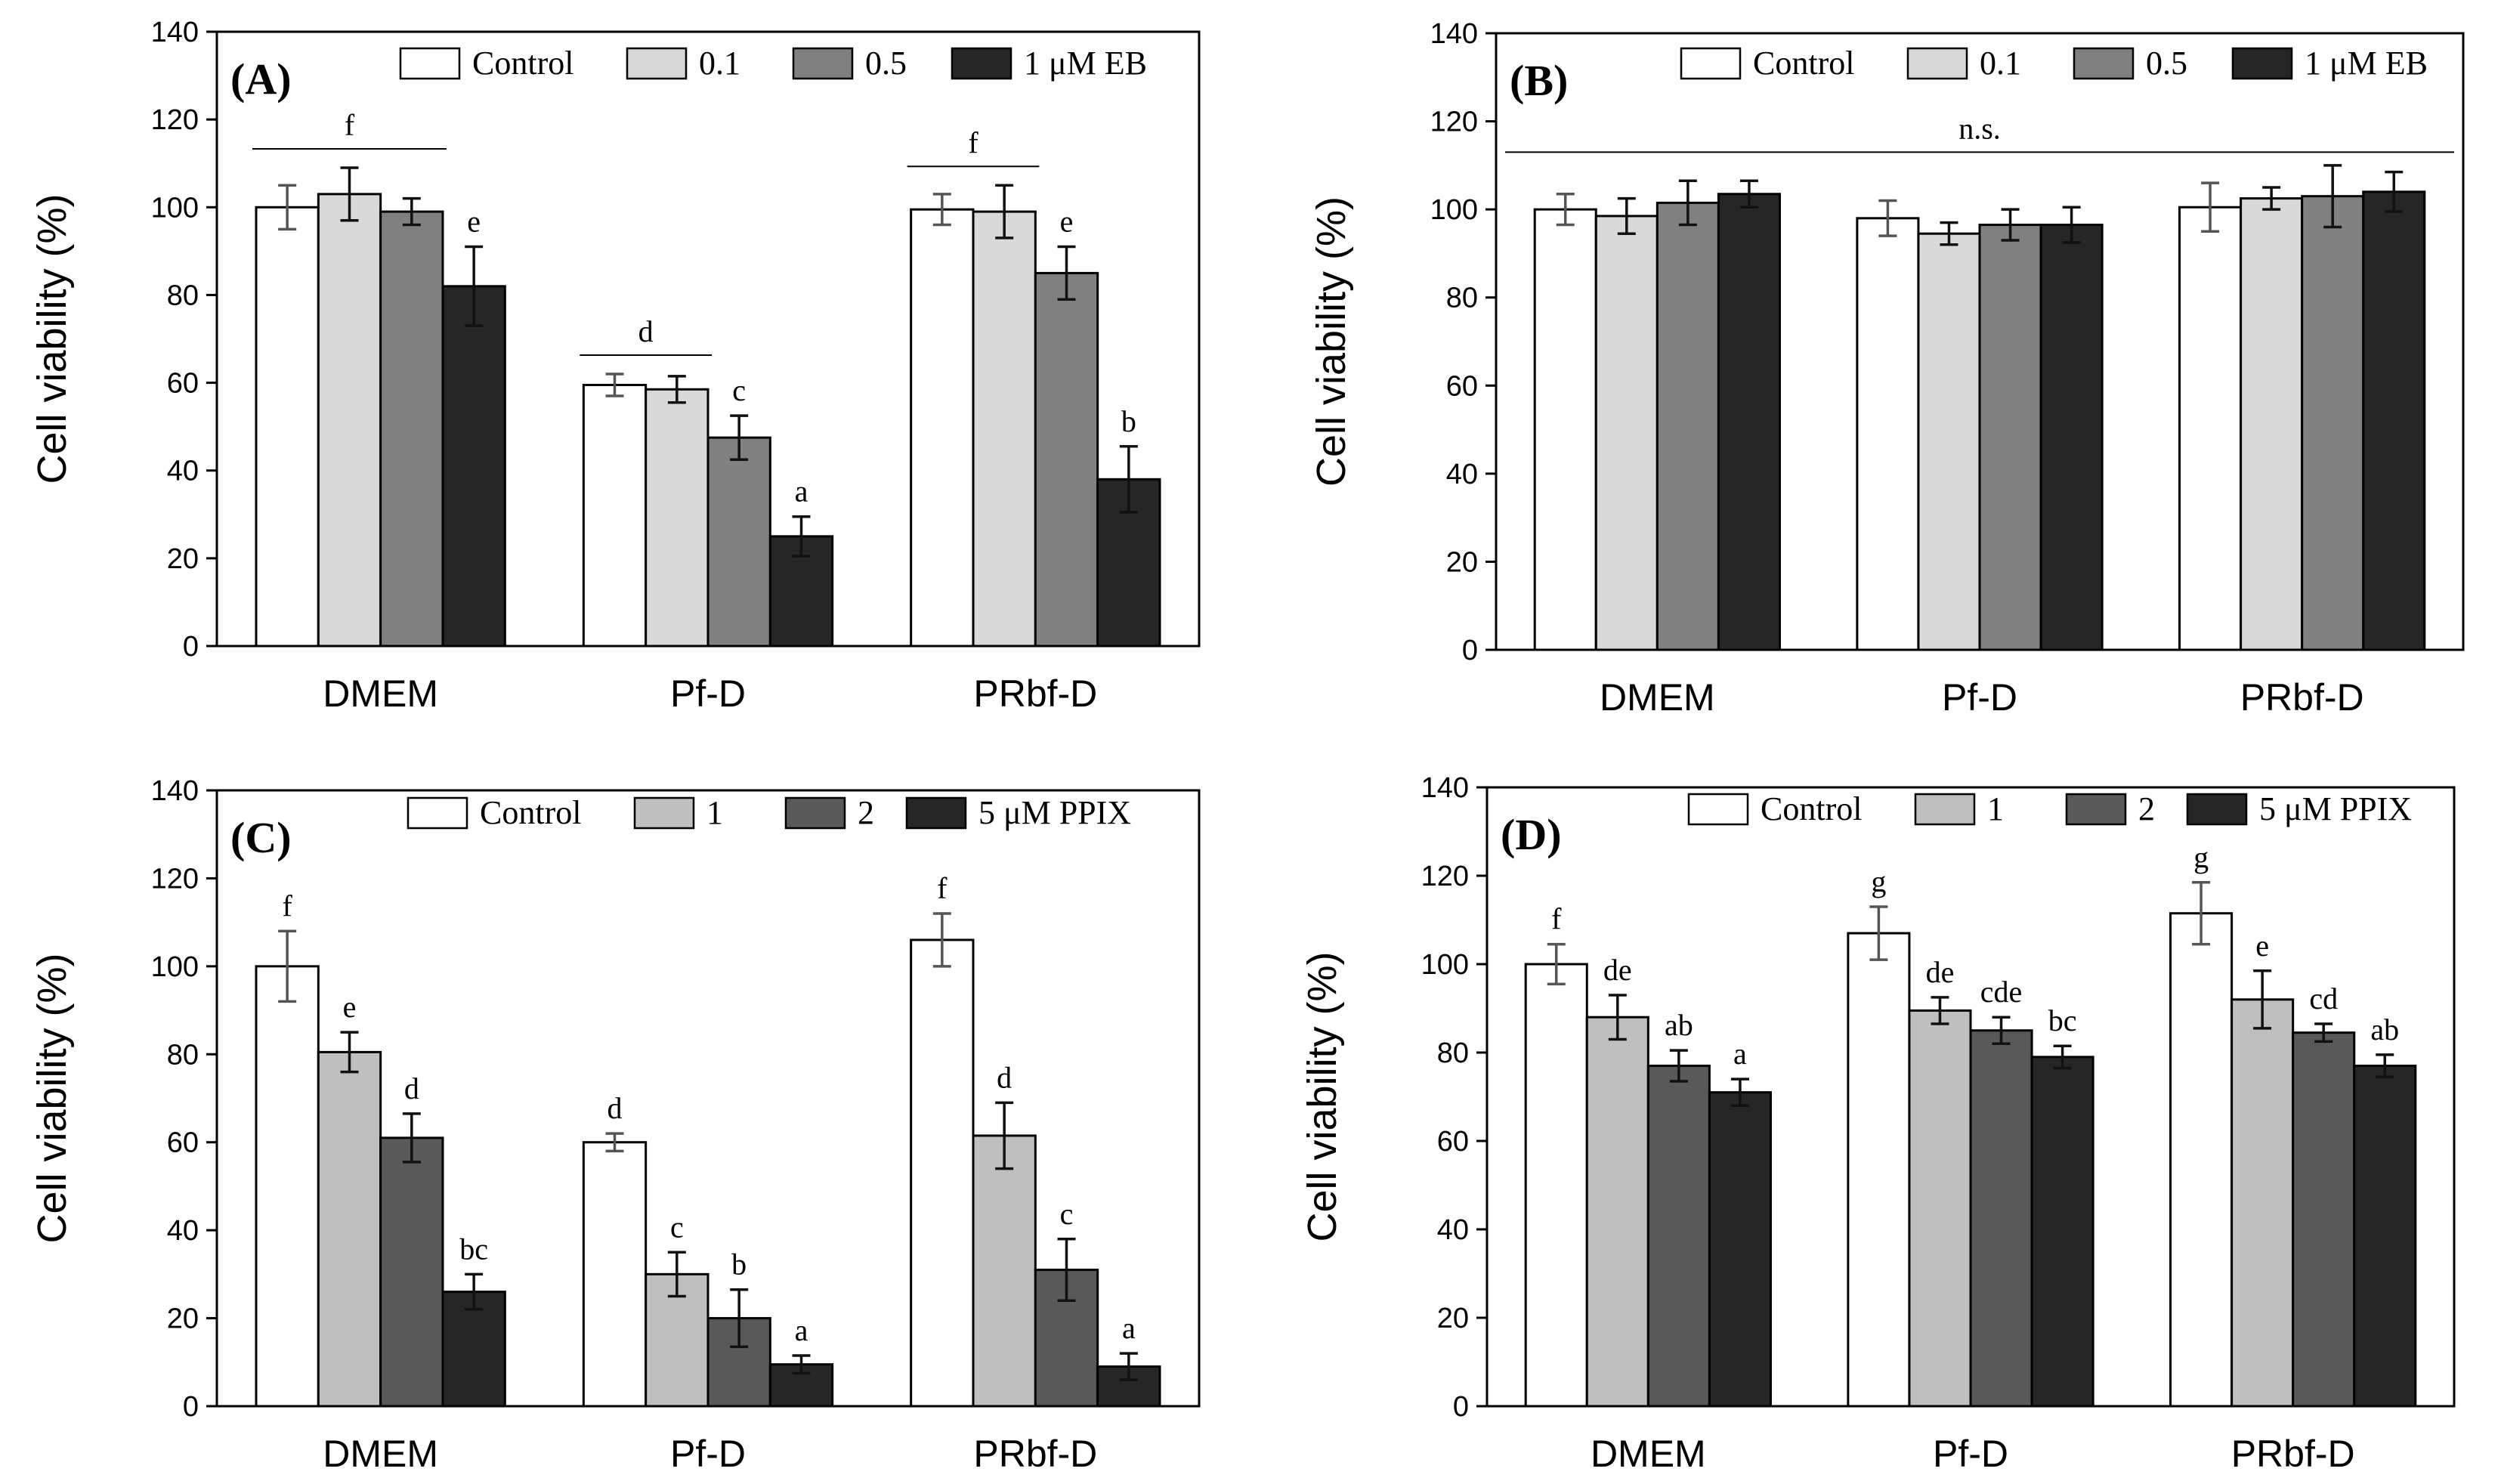 Image resolution: width=2501 pixels, height=1484 pixels. I want to click on panel-label: (B), so click(1539, 81).